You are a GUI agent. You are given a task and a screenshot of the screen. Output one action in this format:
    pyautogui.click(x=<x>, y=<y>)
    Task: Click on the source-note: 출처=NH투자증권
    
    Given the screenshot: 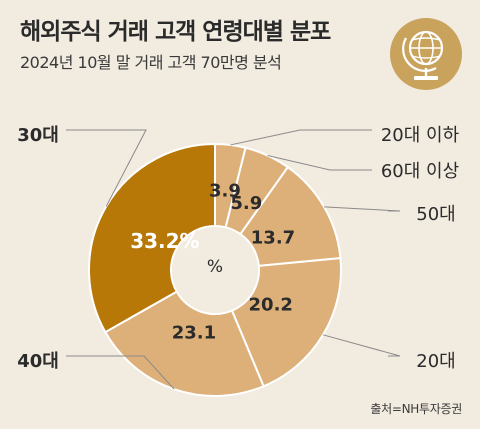 What is the action you would take?
    pyautogui.click(x=416, y=409)
    